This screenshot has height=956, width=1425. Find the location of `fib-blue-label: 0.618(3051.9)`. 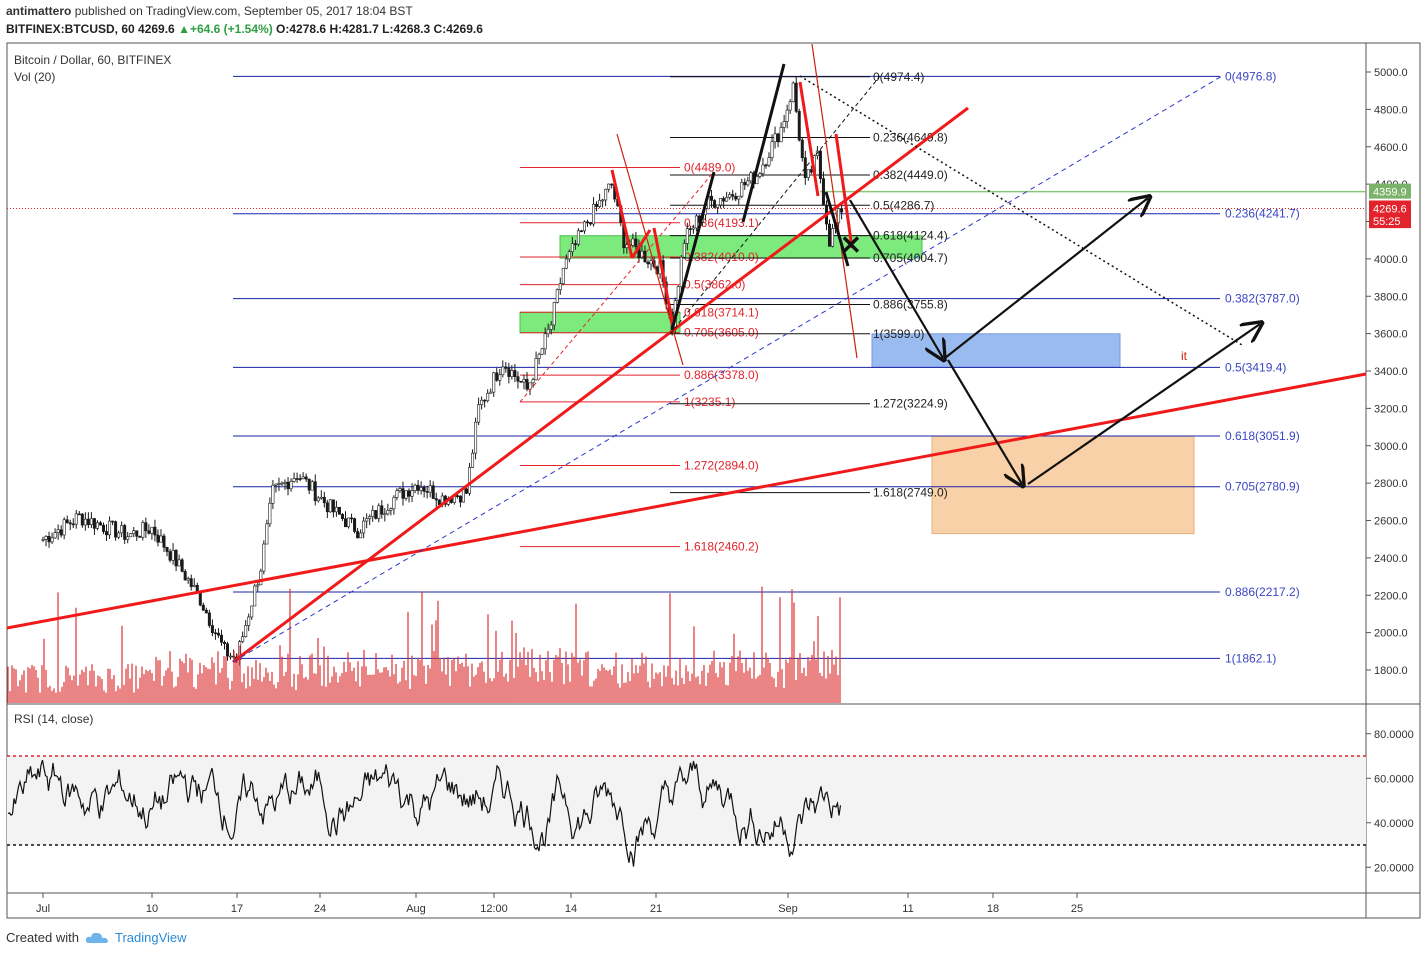

fib-blue-label: 0.618(3051.9) is located at coordinates (1262, 436).